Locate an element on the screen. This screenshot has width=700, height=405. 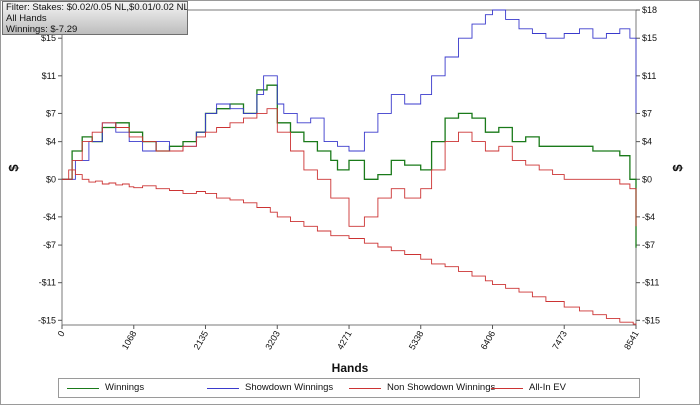
y-tick-label-left: -$4 is located at coordinates (49, 217).